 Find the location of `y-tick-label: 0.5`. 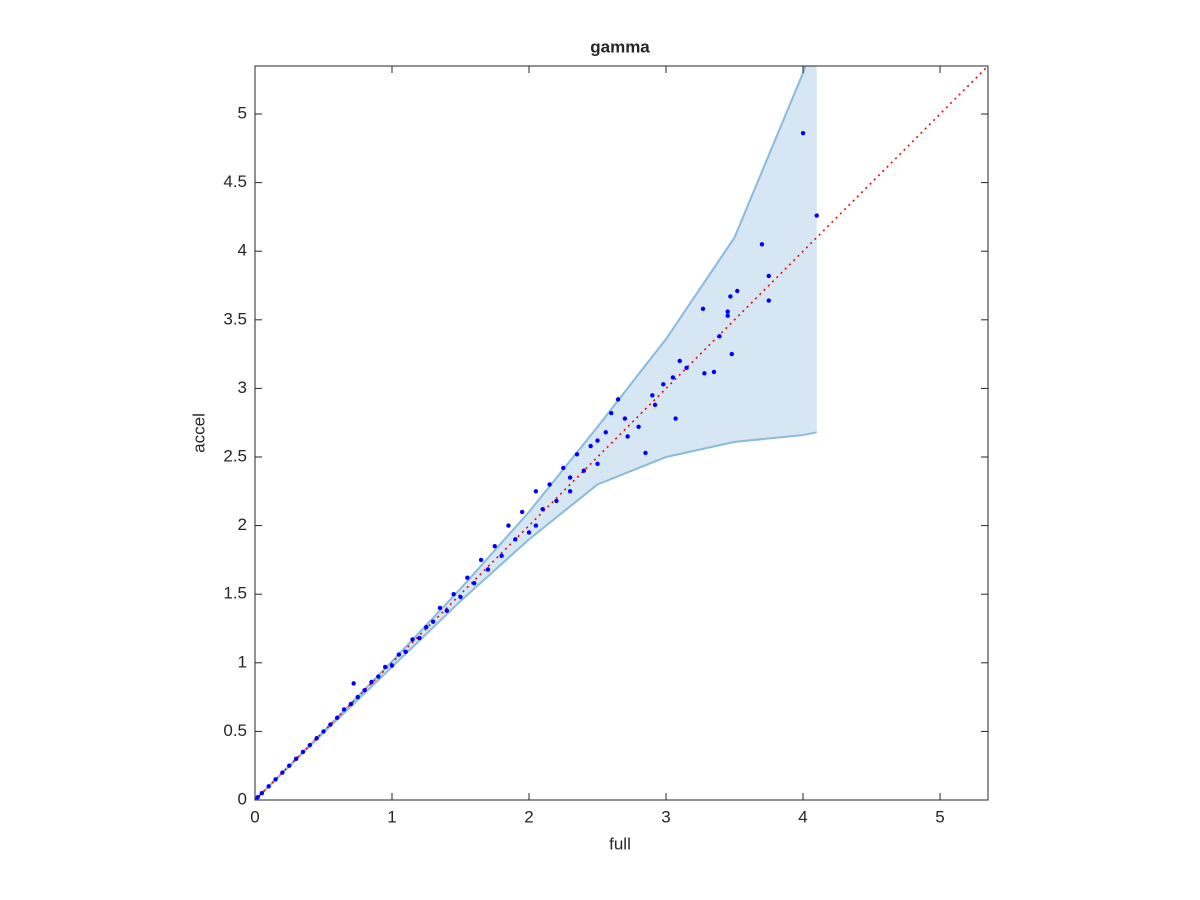

y-tick-label: 0.5 is located at coordinates (235, 730).